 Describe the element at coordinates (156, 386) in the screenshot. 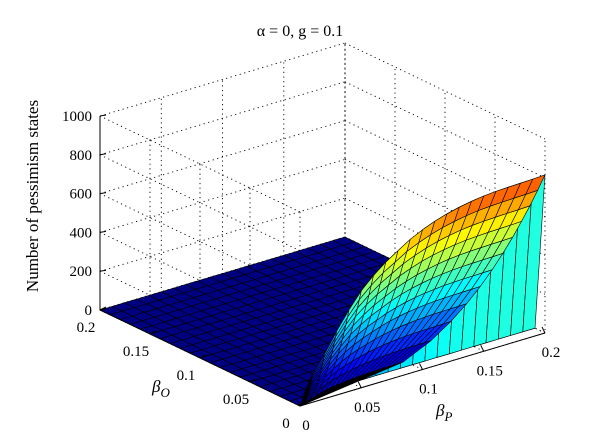

I see `y-axis-symbol: β` at that location.